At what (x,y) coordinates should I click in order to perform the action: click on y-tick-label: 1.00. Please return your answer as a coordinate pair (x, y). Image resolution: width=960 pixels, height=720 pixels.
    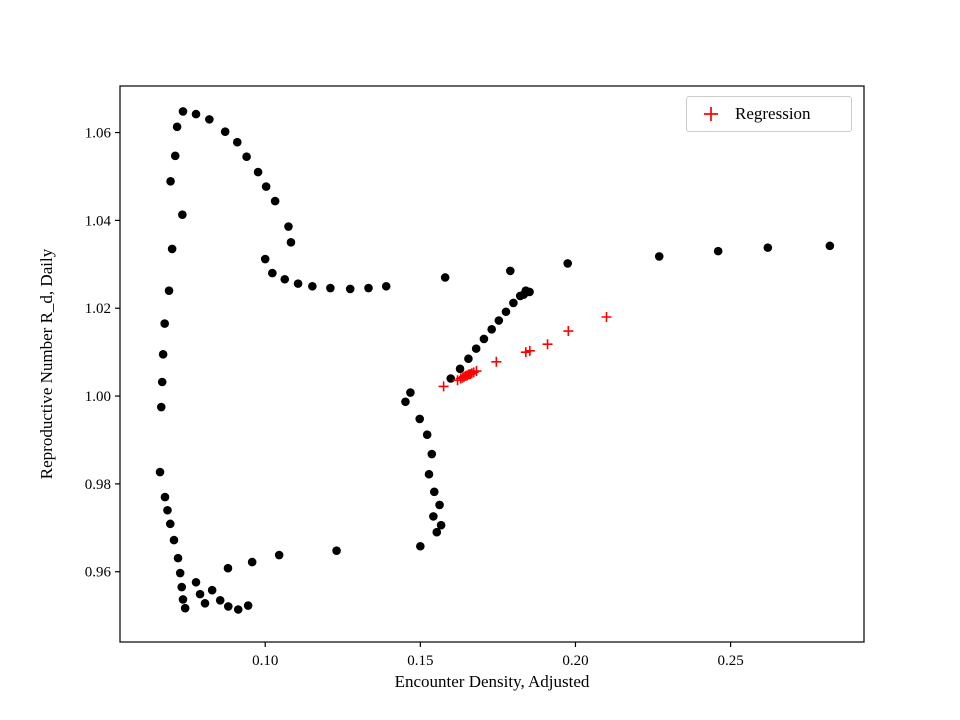
    Looking at the image, I should click on (98, 397).